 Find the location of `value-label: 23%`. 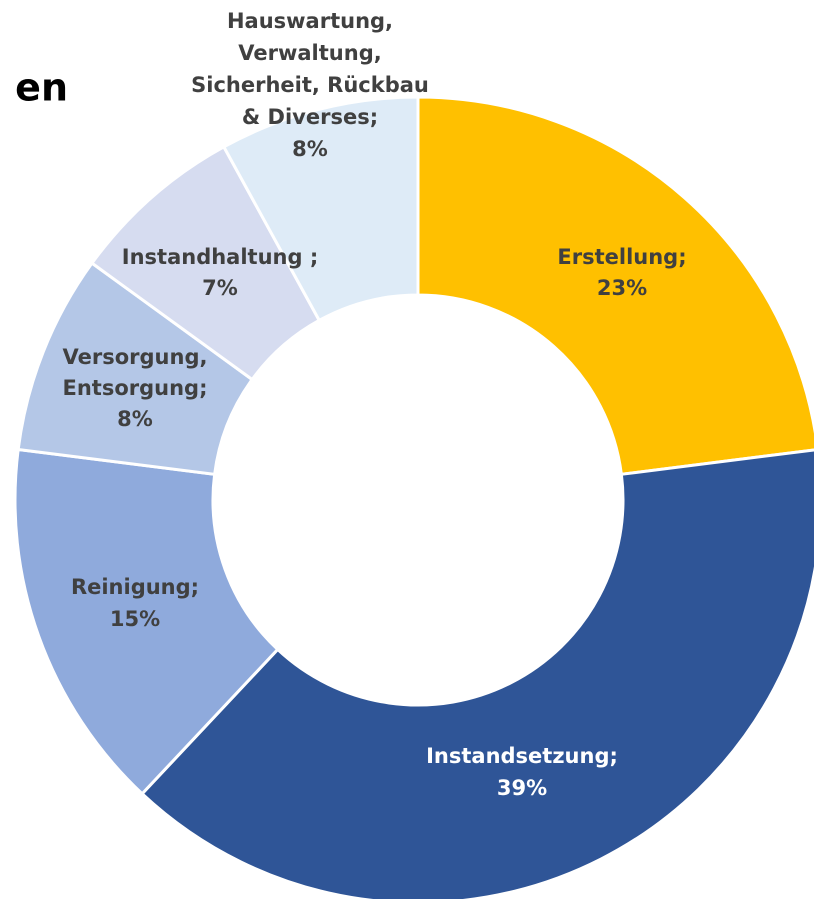

value-label: 23% is located at coordinates (622, 288).